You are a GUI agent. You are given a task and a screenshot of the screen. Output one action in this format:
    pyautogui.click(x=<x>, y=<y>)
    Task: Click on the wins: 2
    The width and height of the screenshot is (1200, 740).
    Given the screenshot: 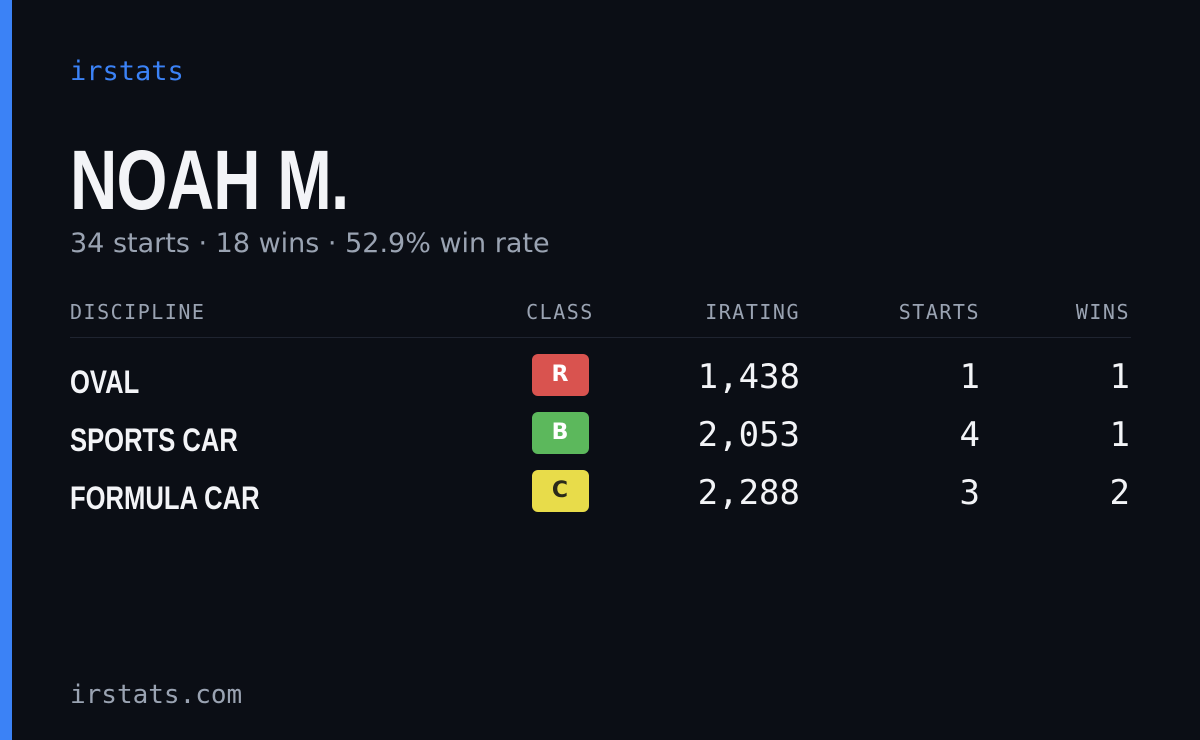 What is the action you would take?
    pyautogui.click(x=1119, y=493)
    